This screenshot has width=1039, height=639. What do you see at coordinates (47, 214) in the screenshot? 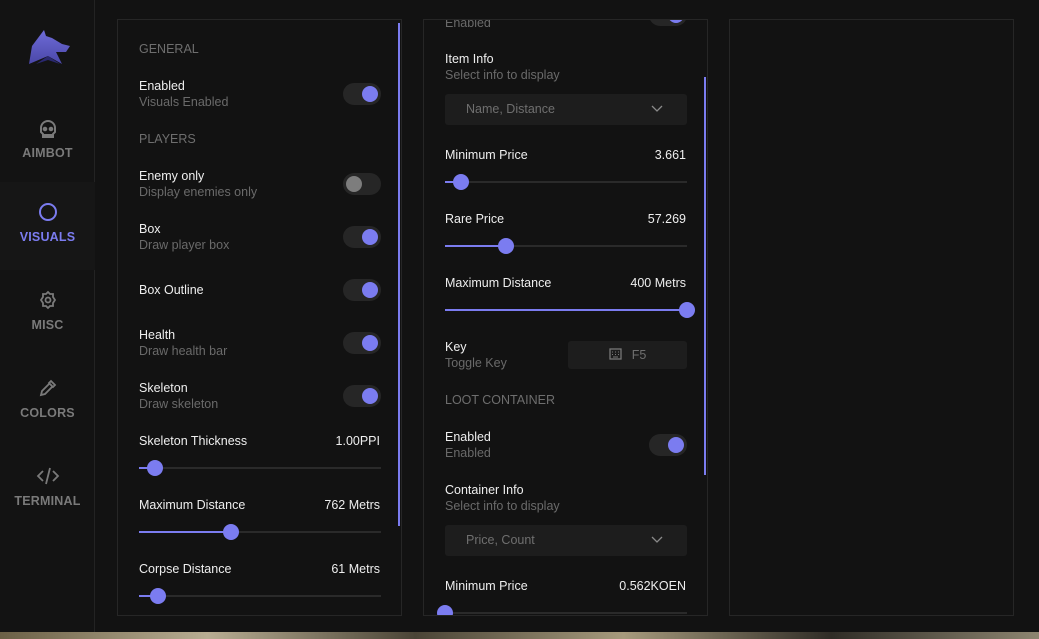
I see `moon-icon` at bounding box center [47, 214].